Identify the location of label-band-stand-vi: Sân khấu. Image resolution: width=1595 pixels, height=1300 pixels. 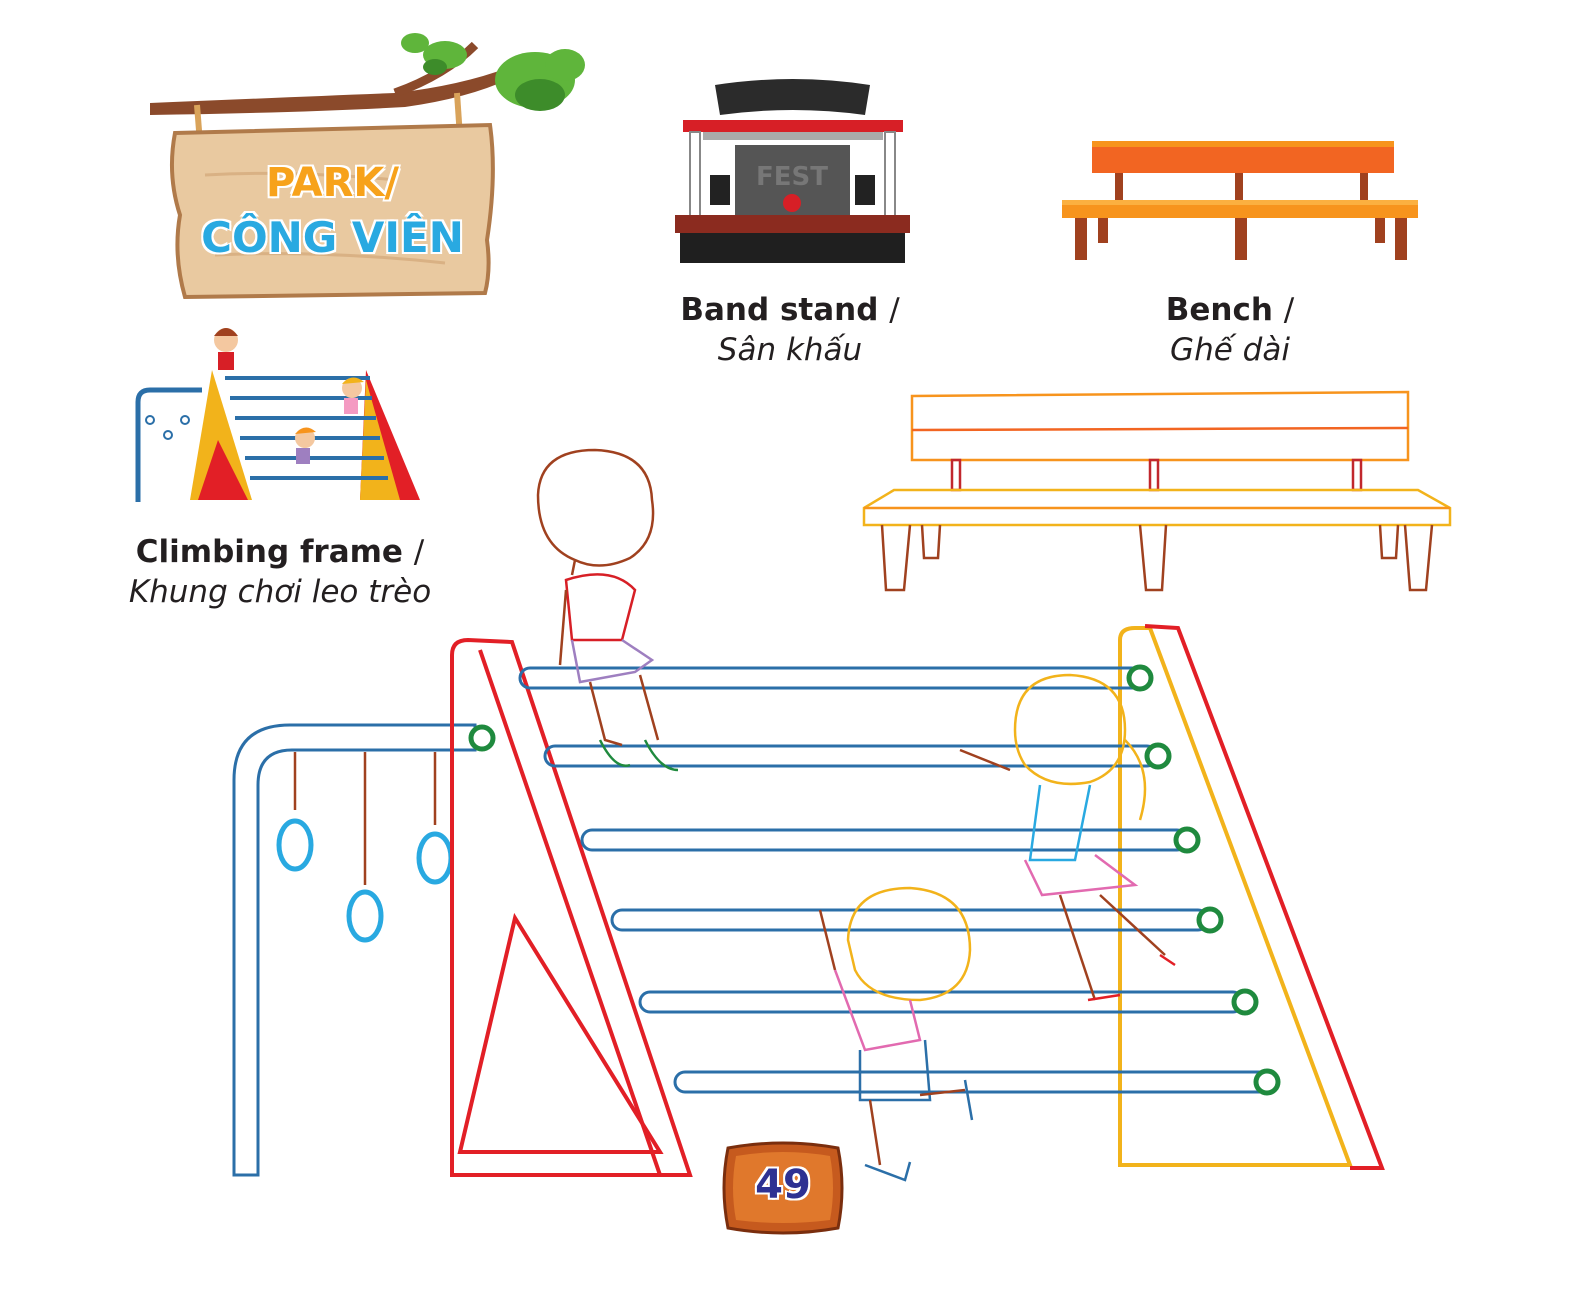
(790, 350).